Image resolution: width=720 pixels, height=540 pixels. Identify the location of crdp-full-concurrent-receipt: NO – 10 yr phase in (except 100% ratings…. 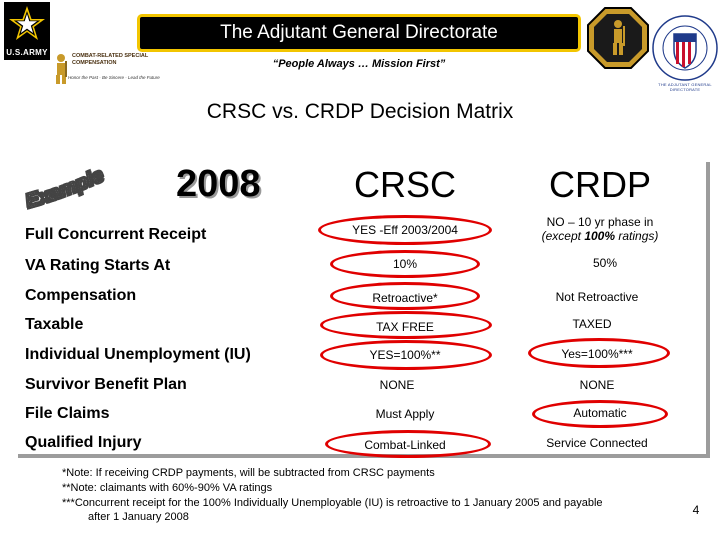
(600, 229).